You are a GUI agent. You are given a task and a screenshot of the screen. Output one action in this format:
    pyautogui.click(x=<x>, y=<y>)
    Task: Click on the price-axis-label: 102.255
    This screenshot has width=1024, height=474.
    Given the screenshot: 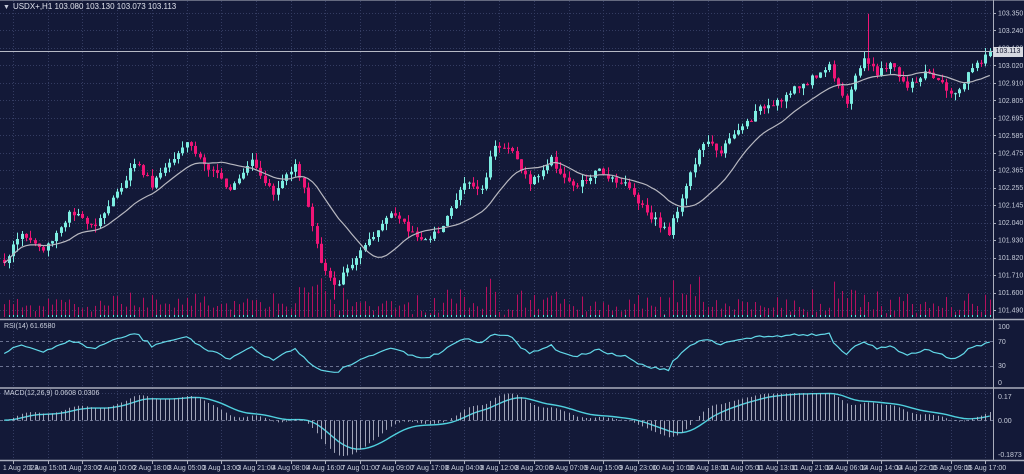 What is the action you would take?
    pyautogui.click(x=1010, y=188)
    